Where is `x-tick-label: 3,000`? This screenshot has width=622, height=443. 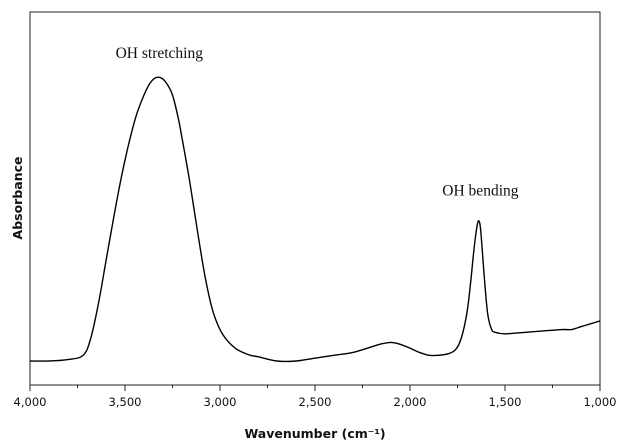
x-tick-label: 3,000 is located at coordinates (220, 402).